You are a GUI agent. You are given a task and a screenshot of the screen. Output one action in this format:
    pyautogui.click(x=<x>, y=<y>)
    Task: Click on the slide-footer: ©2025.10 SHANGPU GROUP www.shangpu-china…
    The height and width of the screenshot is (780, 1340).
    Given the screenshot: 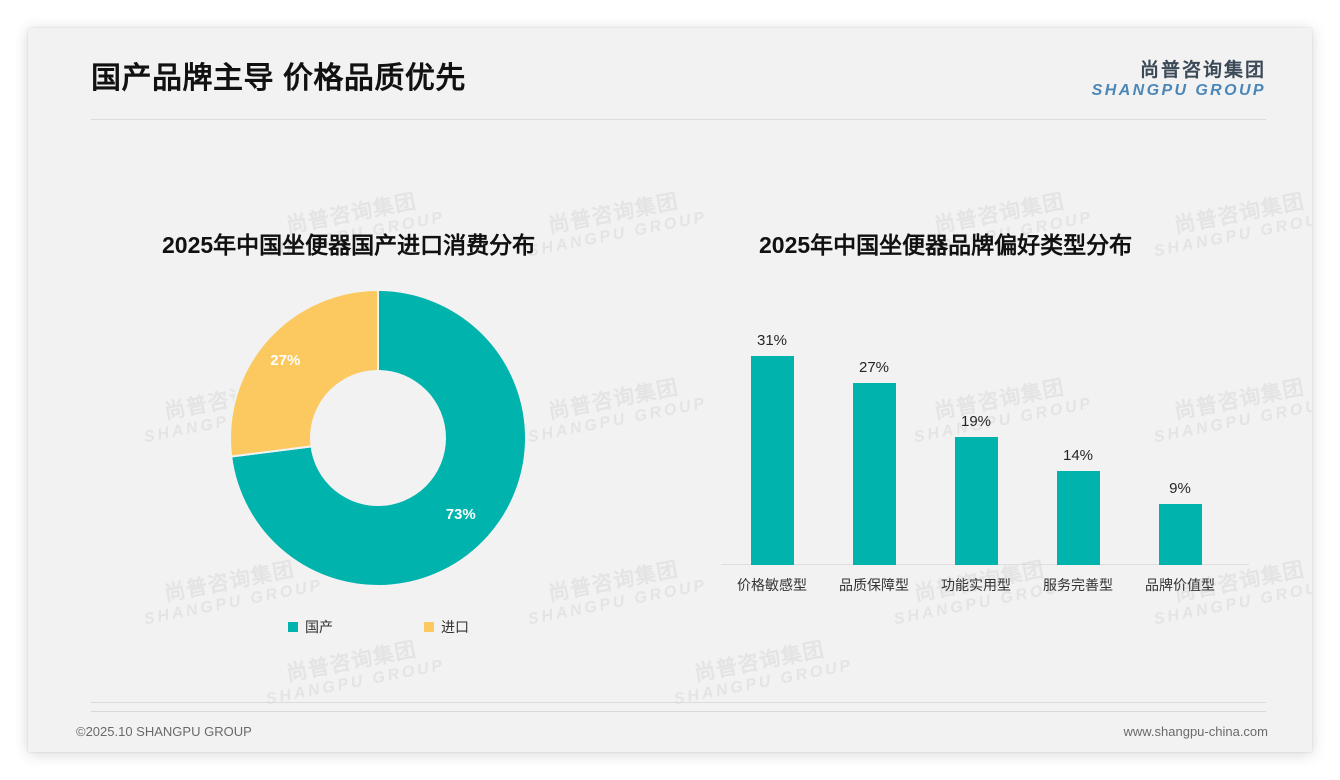 What is the action you would take?
    pyautogui.click(x=670, y=732)
    